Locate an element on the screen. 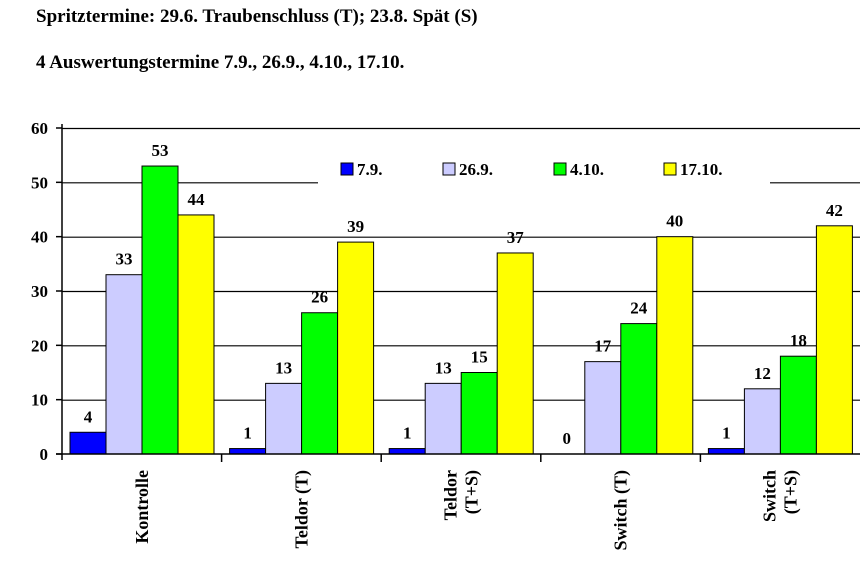 The height and width of the screenshot is (578, 864). data-label: 4 is located at coordinates (88, 416).